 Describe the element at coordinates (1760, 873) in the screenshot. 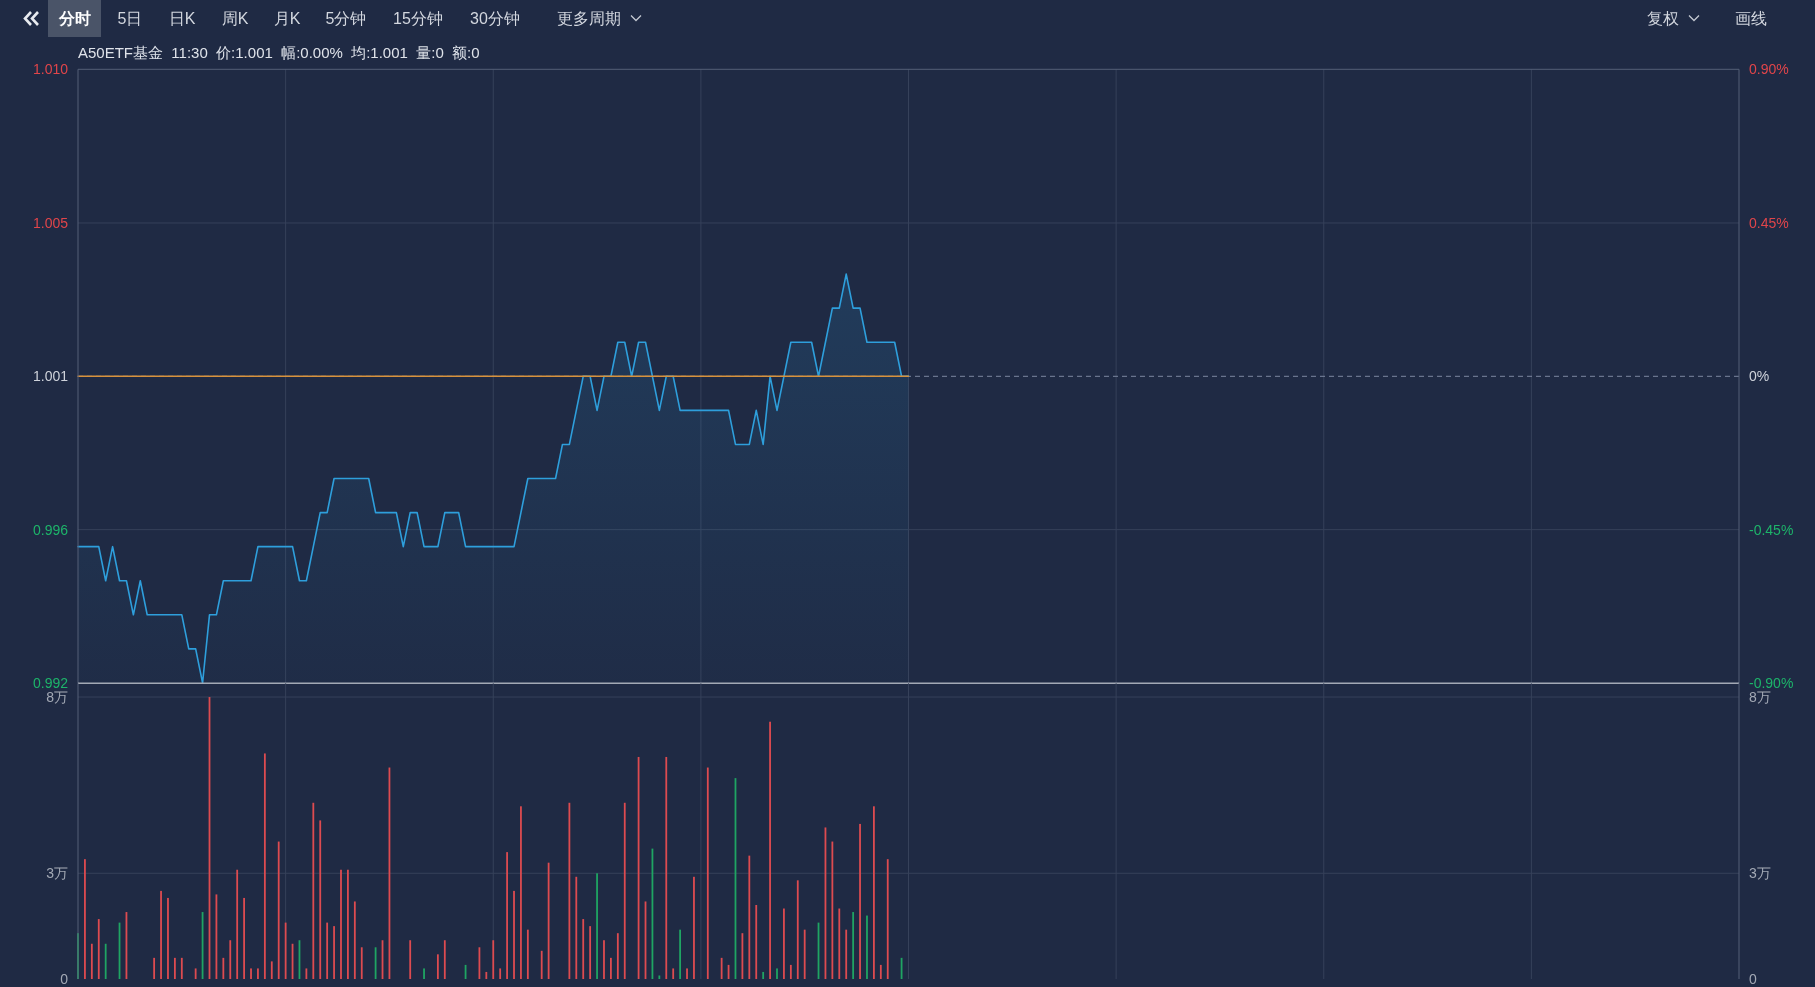

I see `tick-label-y2: 3万` at that location.